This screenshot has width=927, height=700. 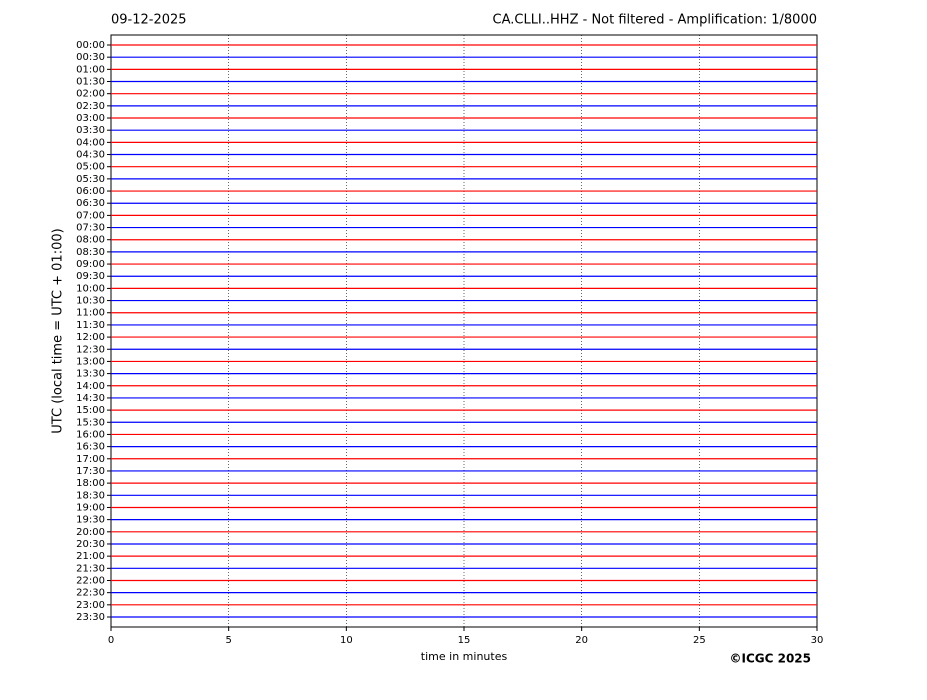 What do you see at coordinates (90, 191) in the screenshot?
I see `y-tick-label: 06:00` at bounding box center [90, 191].